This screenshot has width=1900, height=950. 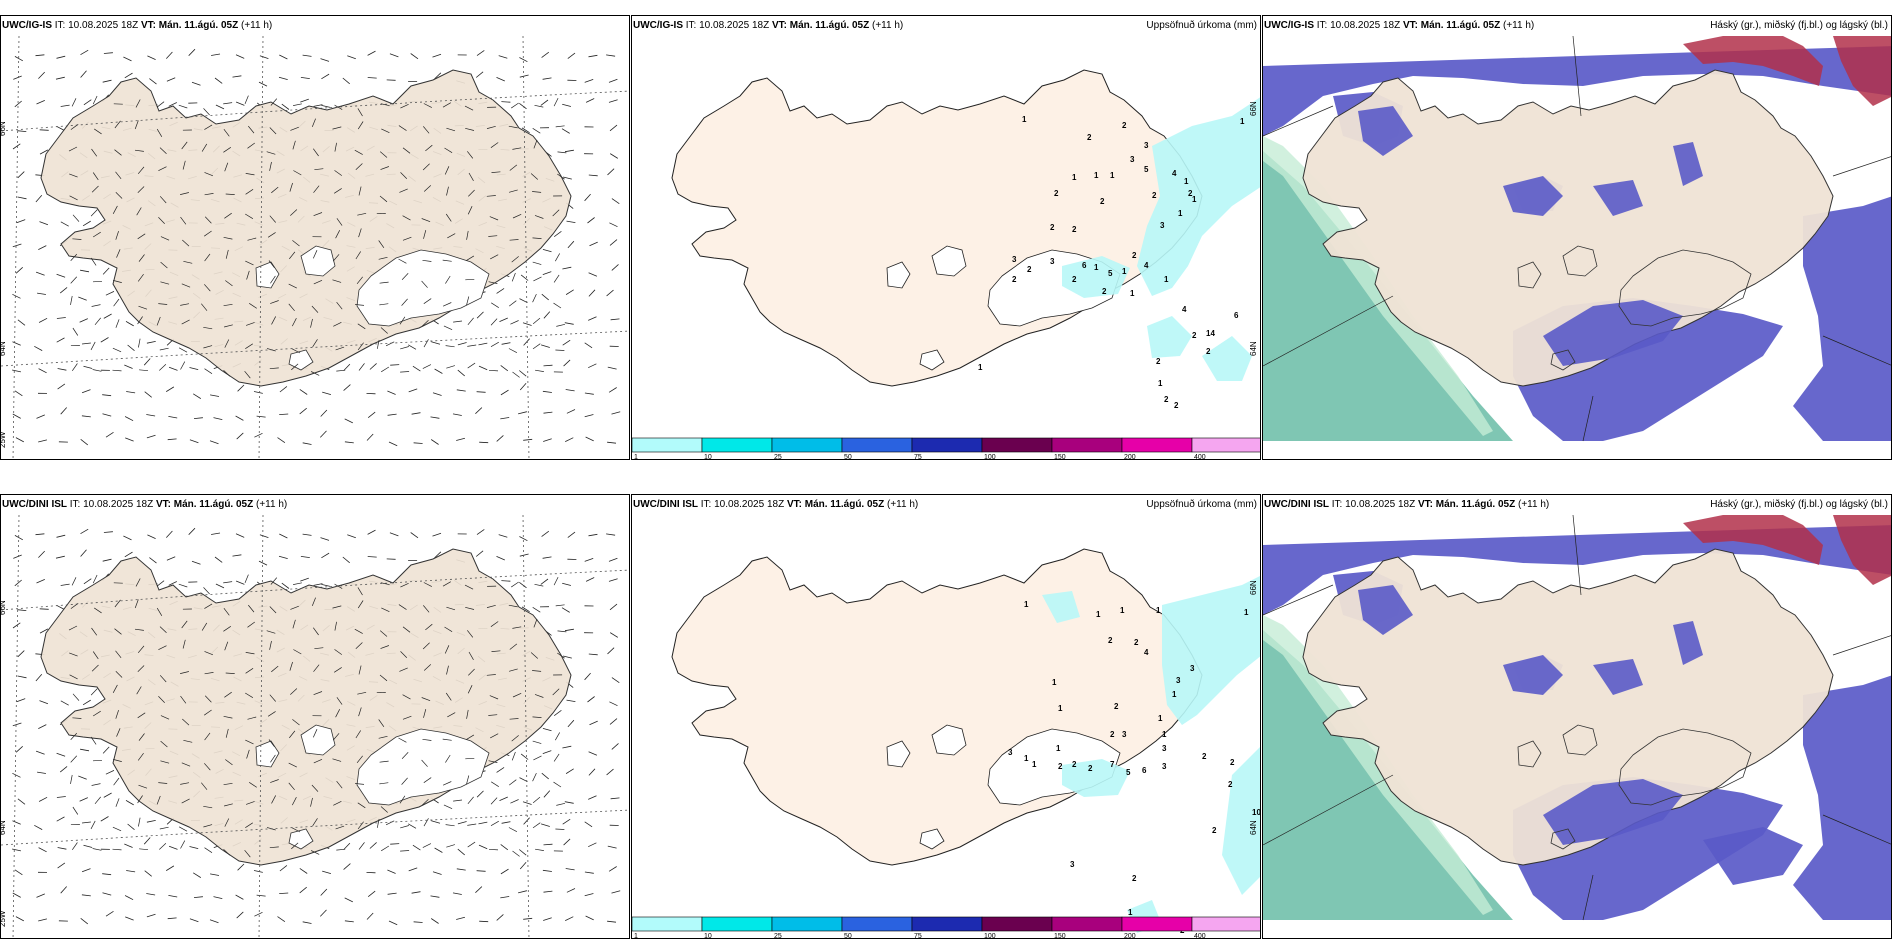 What do you see at coordinates (990, 936) in the screenshot?
I see `colorbar-tick: 100` at bounding box center [990, 936].